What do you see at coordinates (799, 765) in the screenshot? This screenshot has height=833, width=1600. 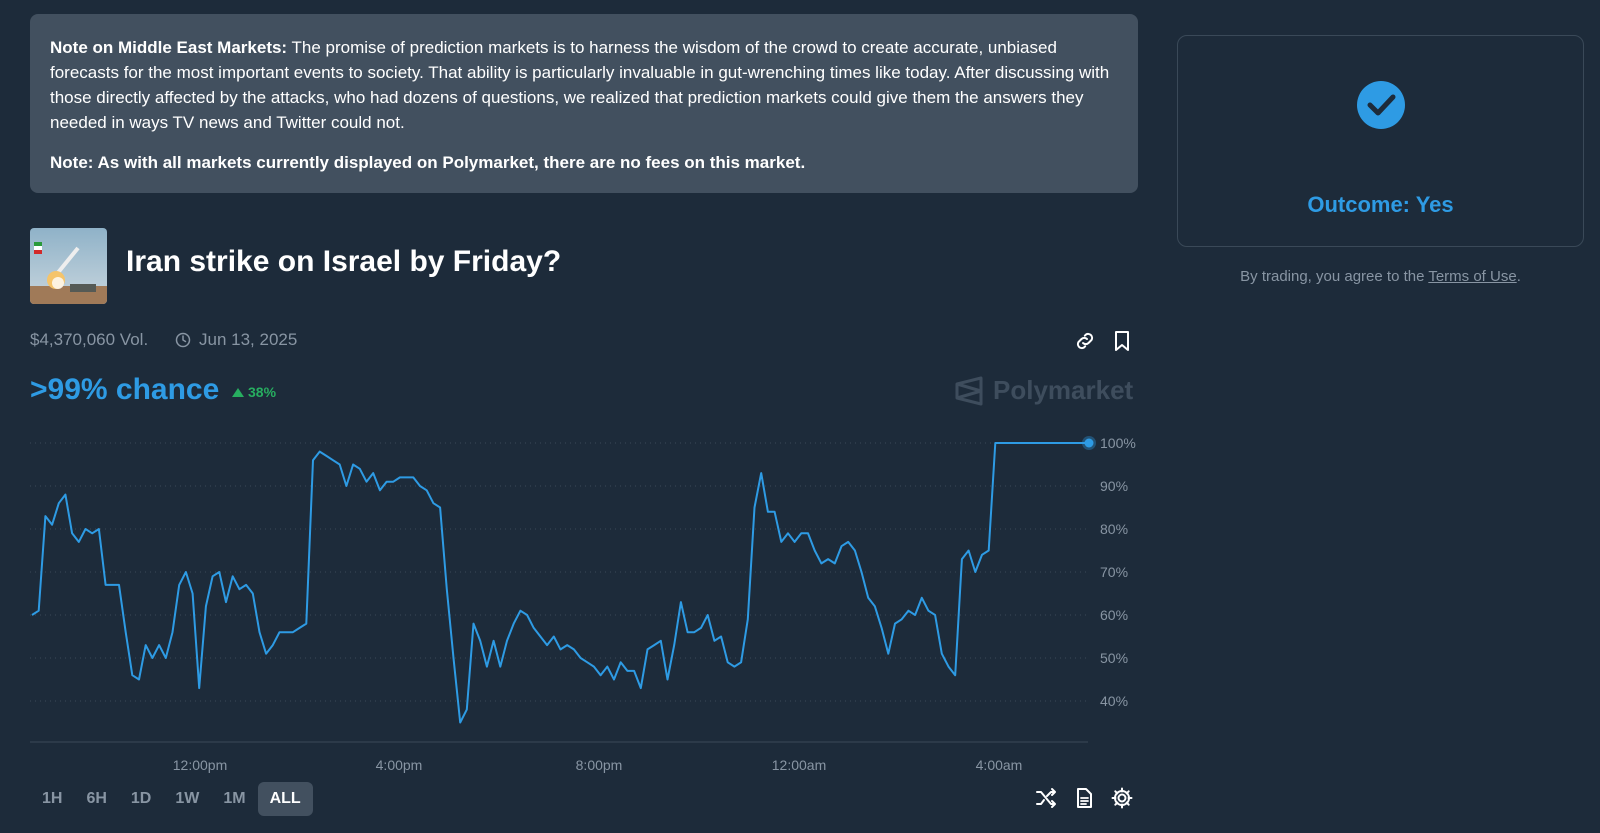 I see `x-tick-label: 12:00am` at bounding box center [799, 765].